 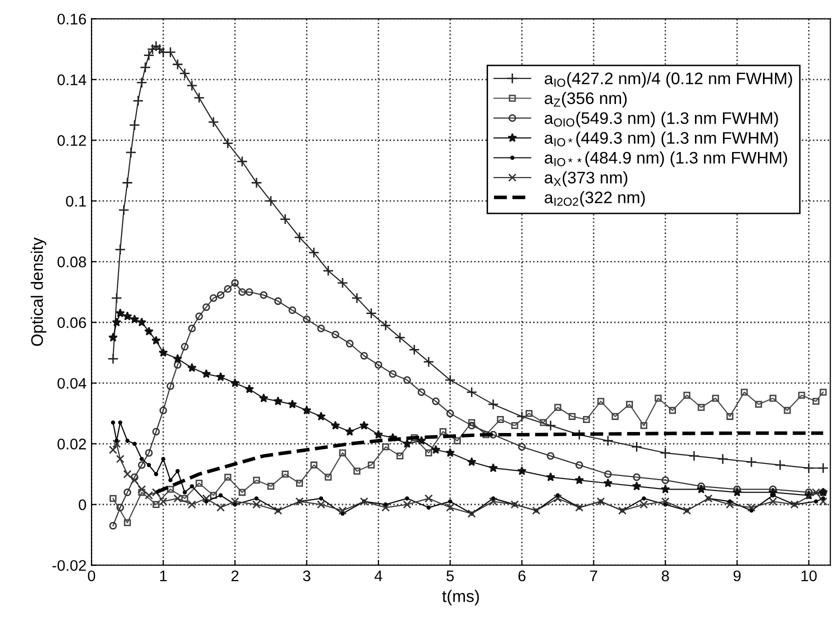 What do you see at coordinates (72, 140) in the screenshot?
I see `y-tick-label: 0.12` at bounding box center [72, 140].